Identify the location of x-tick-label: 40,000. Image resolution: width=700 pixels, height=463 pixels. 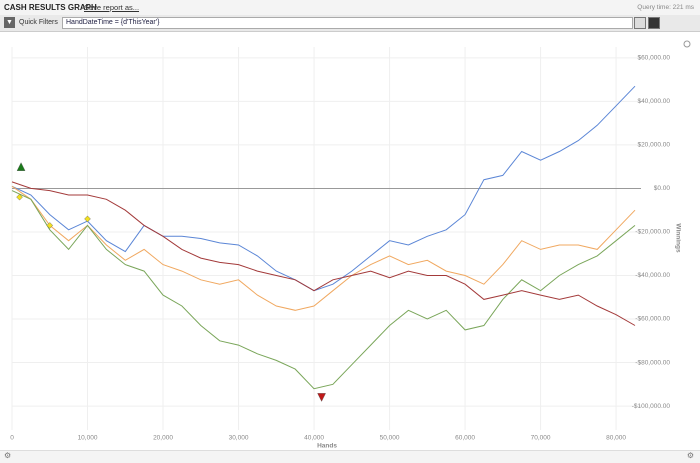
(314, 438).